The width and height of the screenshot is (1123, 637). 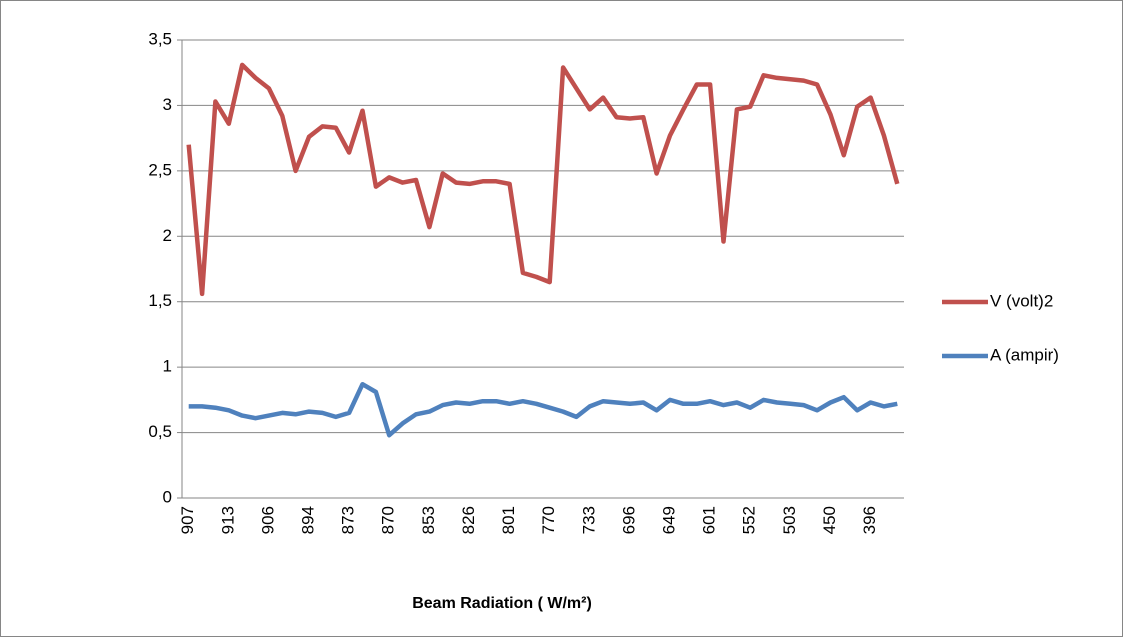 What do you see at coordinates (308, 520) in the screenshot?
I see `x-tick-label: 894` at bounding box center [308, 520].